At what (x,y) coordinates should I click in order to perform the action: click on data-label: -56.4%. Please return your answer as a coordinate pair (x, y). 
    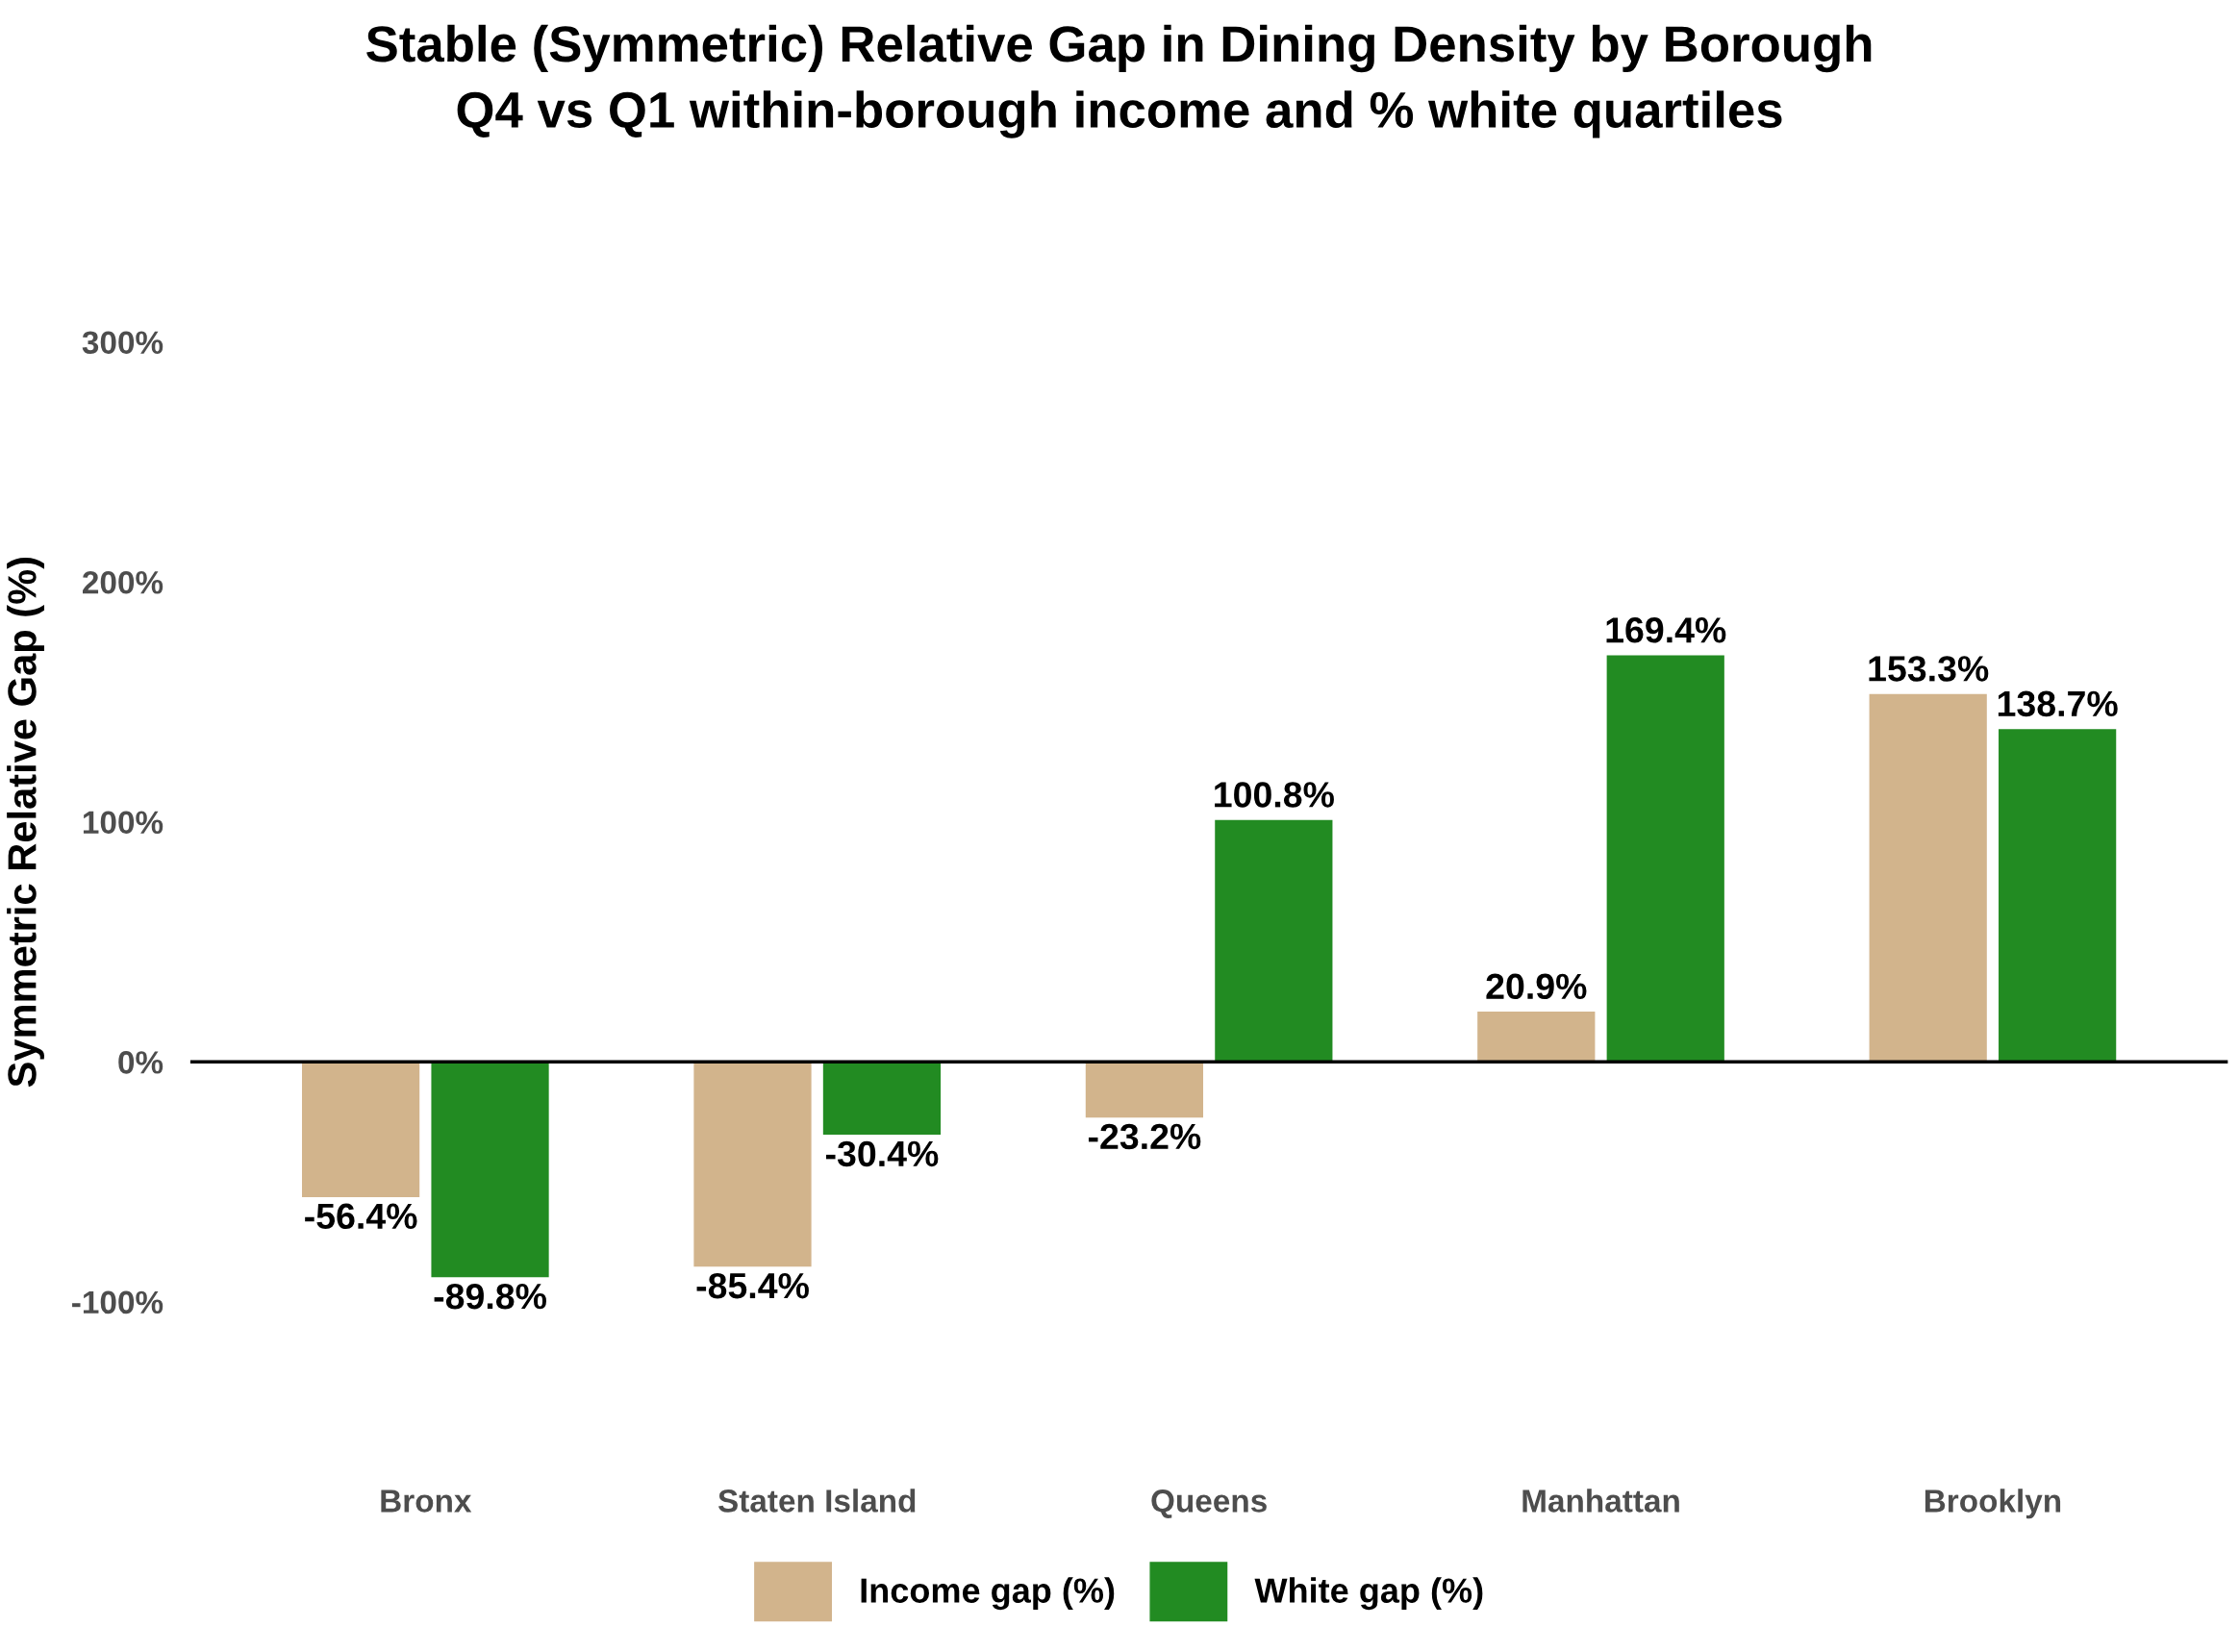
    Looking at the image, I should click on (361, 1216).